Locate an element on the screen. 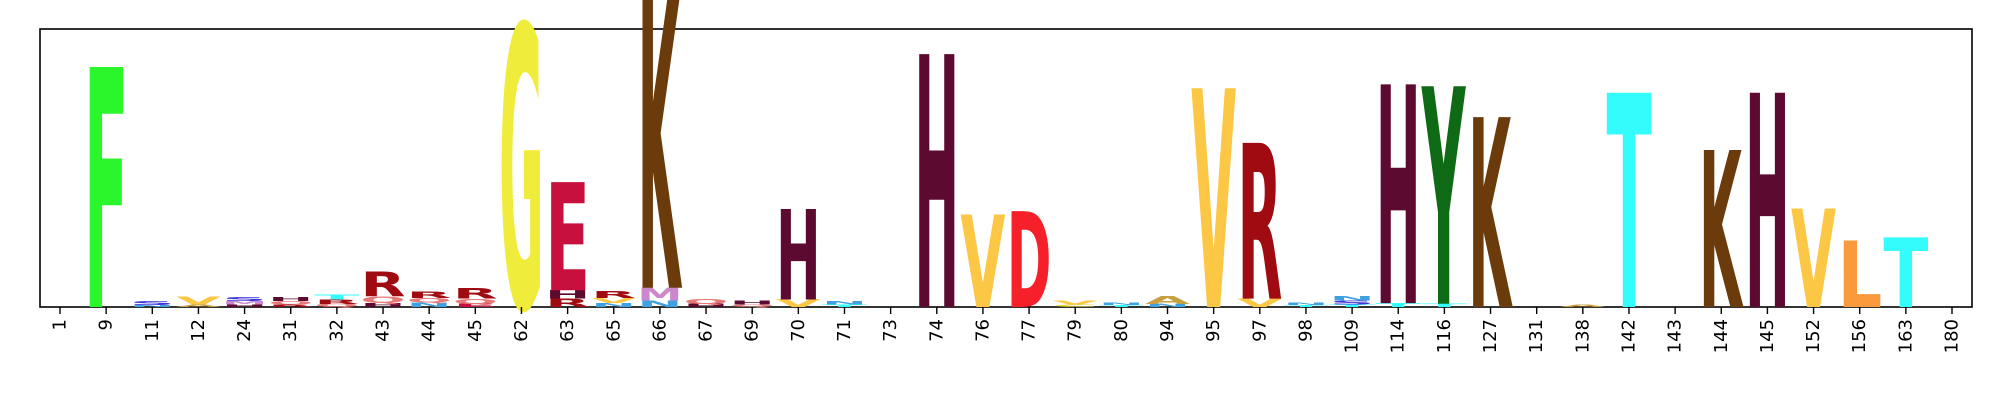 The width and height of the screenshot is (2000, 400). x-tick-label: 116 is located at coordinates (1444, 336).